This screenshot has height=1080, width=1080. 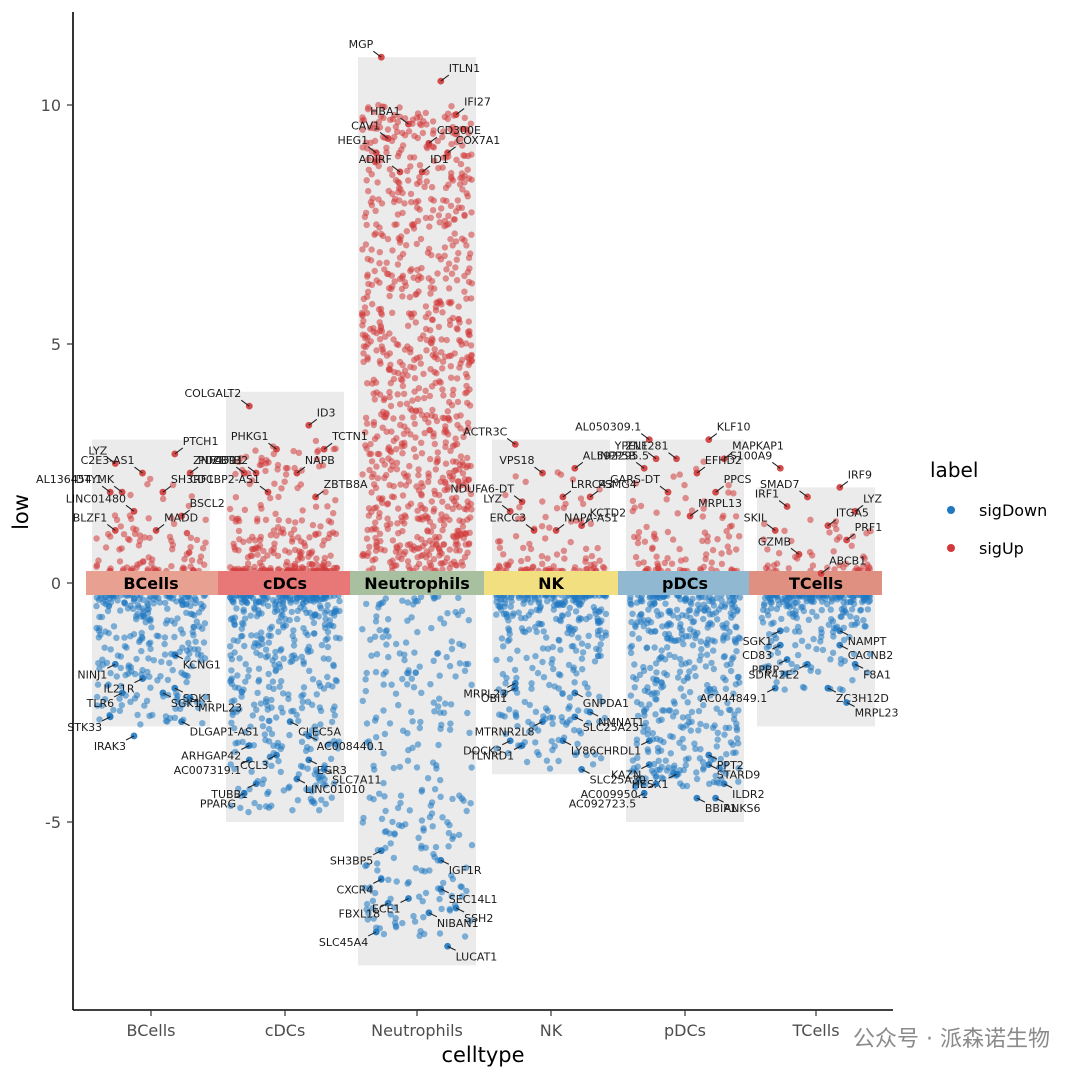 I want to click on gene-label-arhgap42: ARHGAP42, so click(x=211, y=756).